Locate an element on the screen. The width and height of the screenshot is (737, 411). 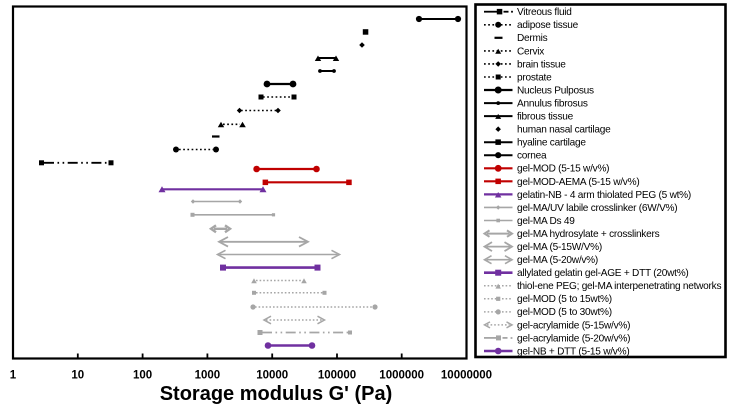
svg-text: gel-MOD (5 to 15wt%) is located at coordinates (564, 299).